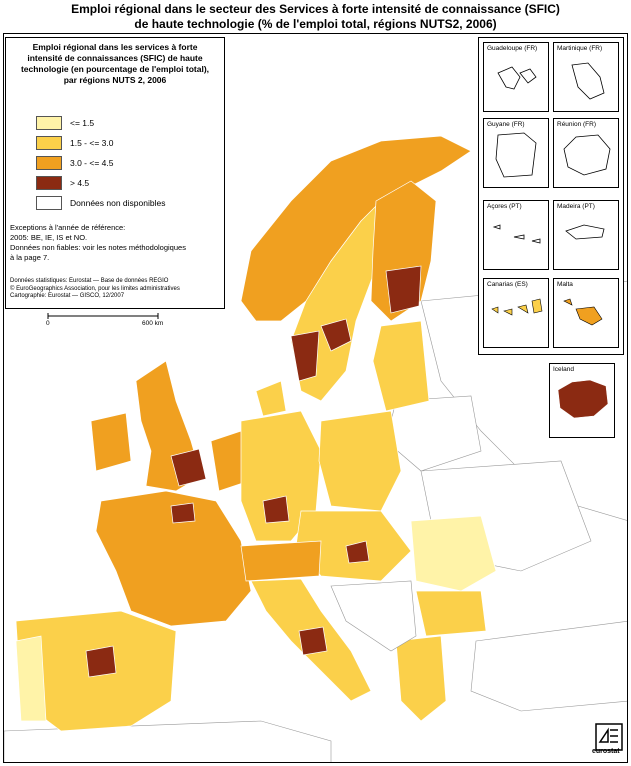 The image size is (631, 766). What do you see at coordinates (451, 613) in the screenshot?
I see `bulgaria-region` at bounding box center [451, 613].